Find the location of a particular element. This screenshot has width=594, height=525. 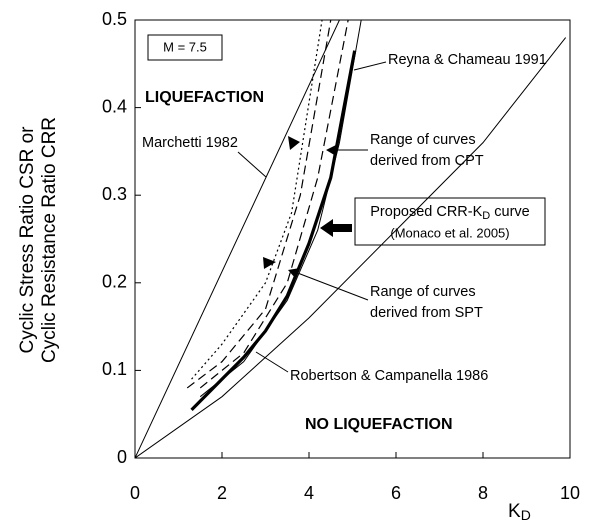

x-tick-label: 0 is located at coordinates (135, 493).